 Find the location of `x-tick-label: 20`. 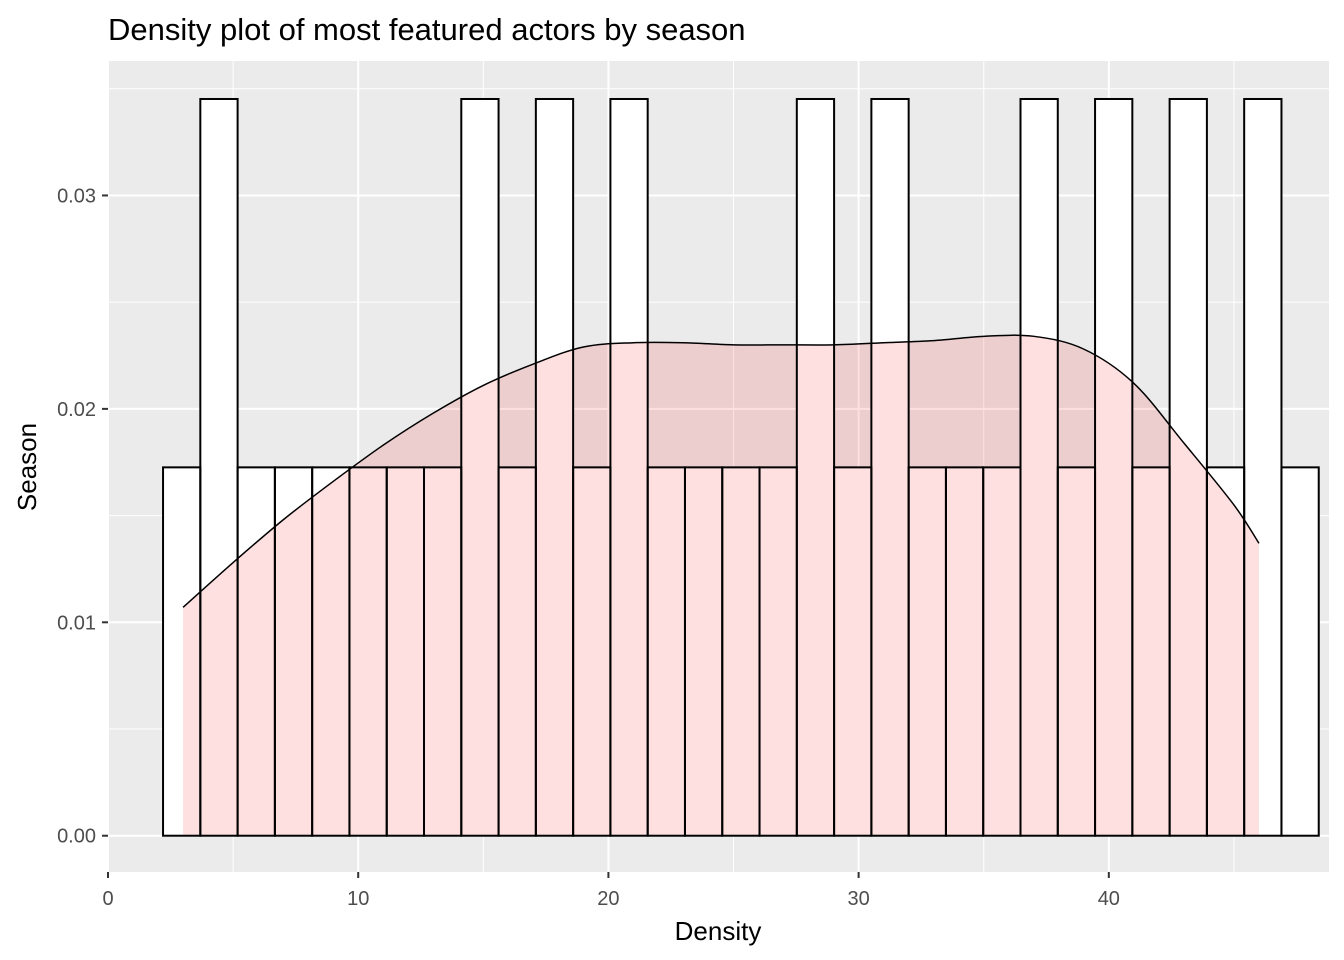

x-tick-label: 20 is located at coordinates (608, 899).